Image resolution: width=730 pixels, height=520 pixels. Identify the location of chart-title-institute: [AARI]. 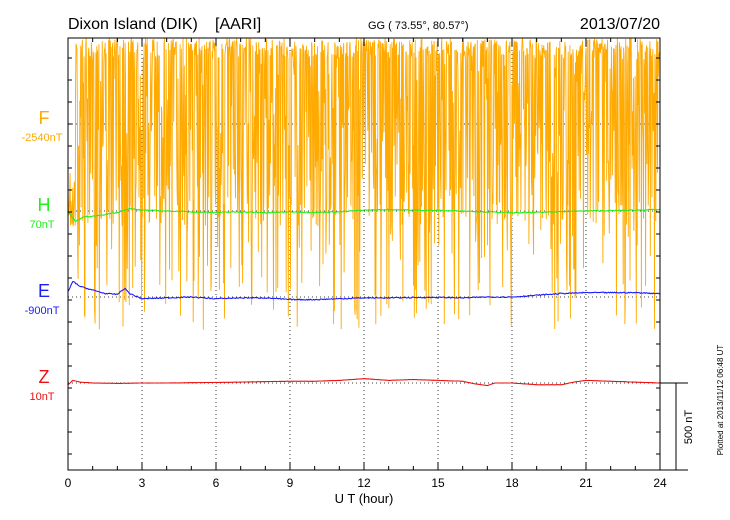
(238, 24).